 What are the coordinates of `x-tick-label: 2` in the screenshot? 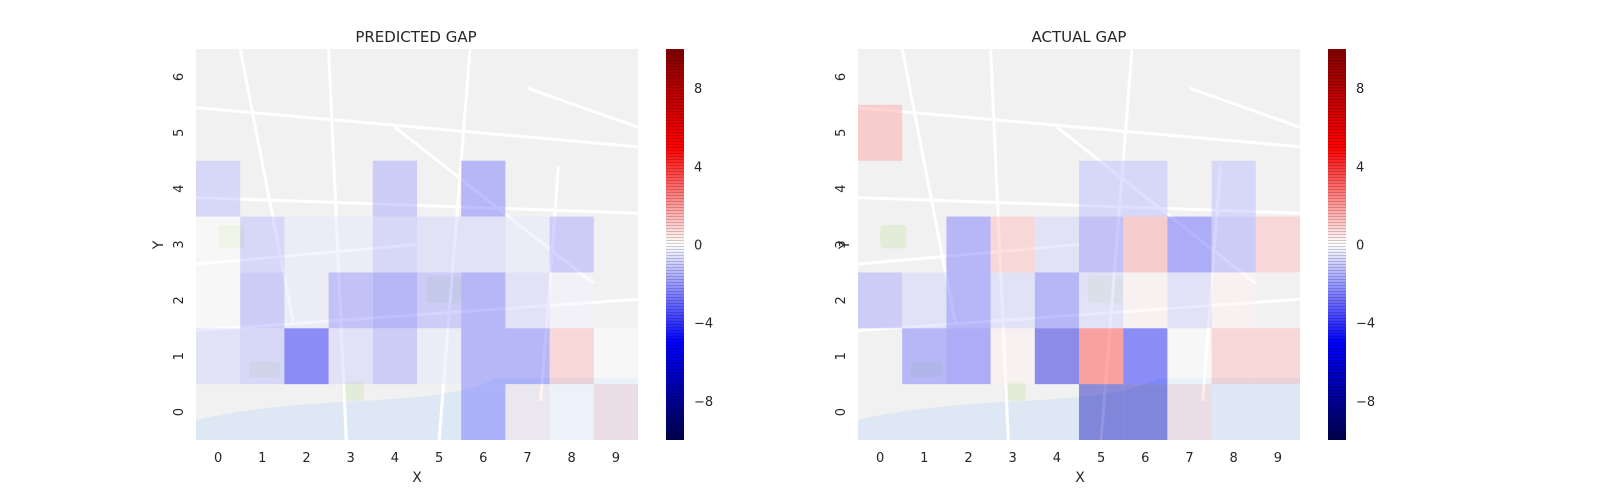 It's located at (306, 458).